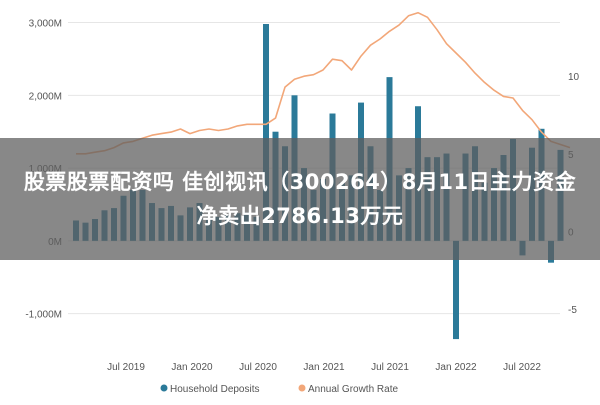 The image size is (600, 405). I want to click on y-right-tick-label: 10, so click(574, 77).